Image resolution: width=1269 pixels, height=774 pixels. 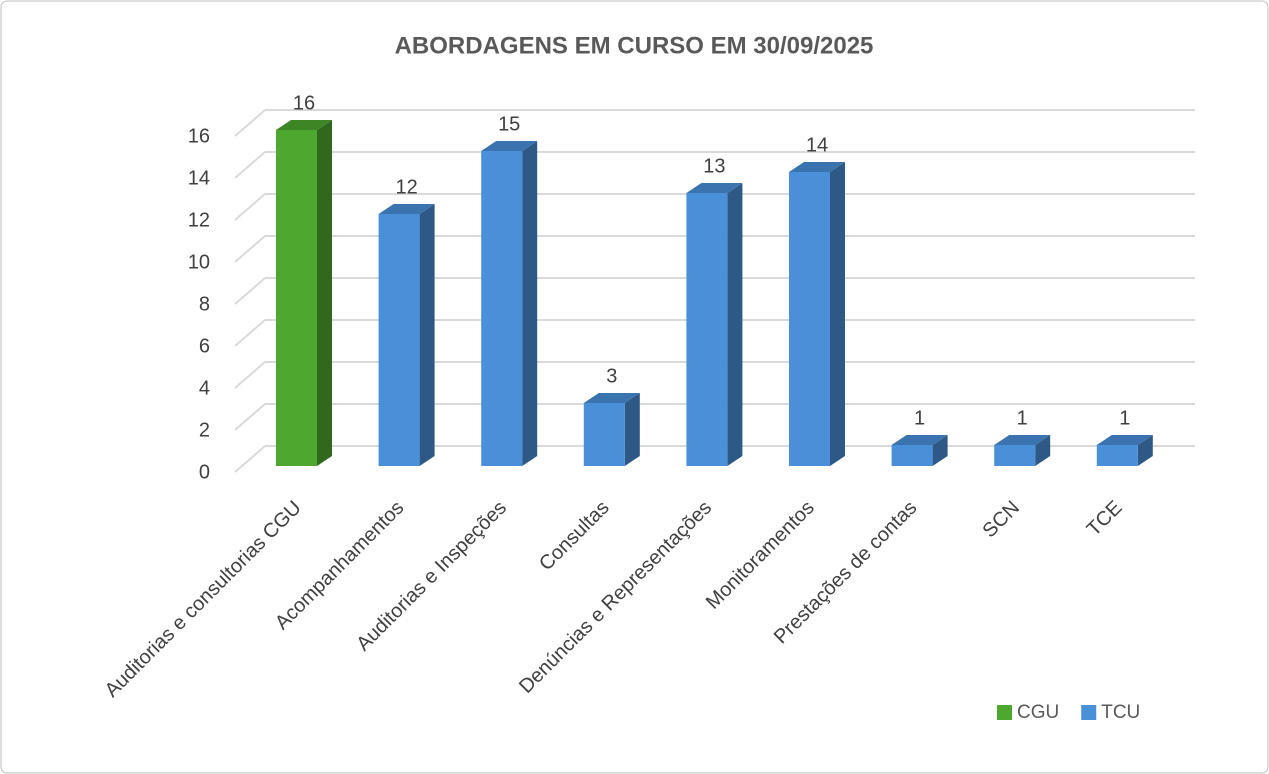 What do you see at coordinates (304, 103) in the screenshot?
I see `data-label: 16` at bounding box center [304, 103].